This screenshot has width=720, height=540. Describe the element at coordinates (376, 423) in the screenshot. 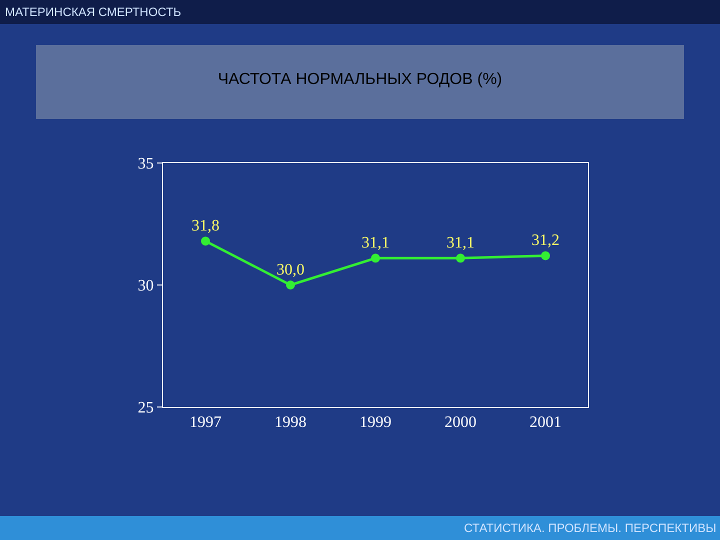

I see `x-tick-label: 1999` at that location.